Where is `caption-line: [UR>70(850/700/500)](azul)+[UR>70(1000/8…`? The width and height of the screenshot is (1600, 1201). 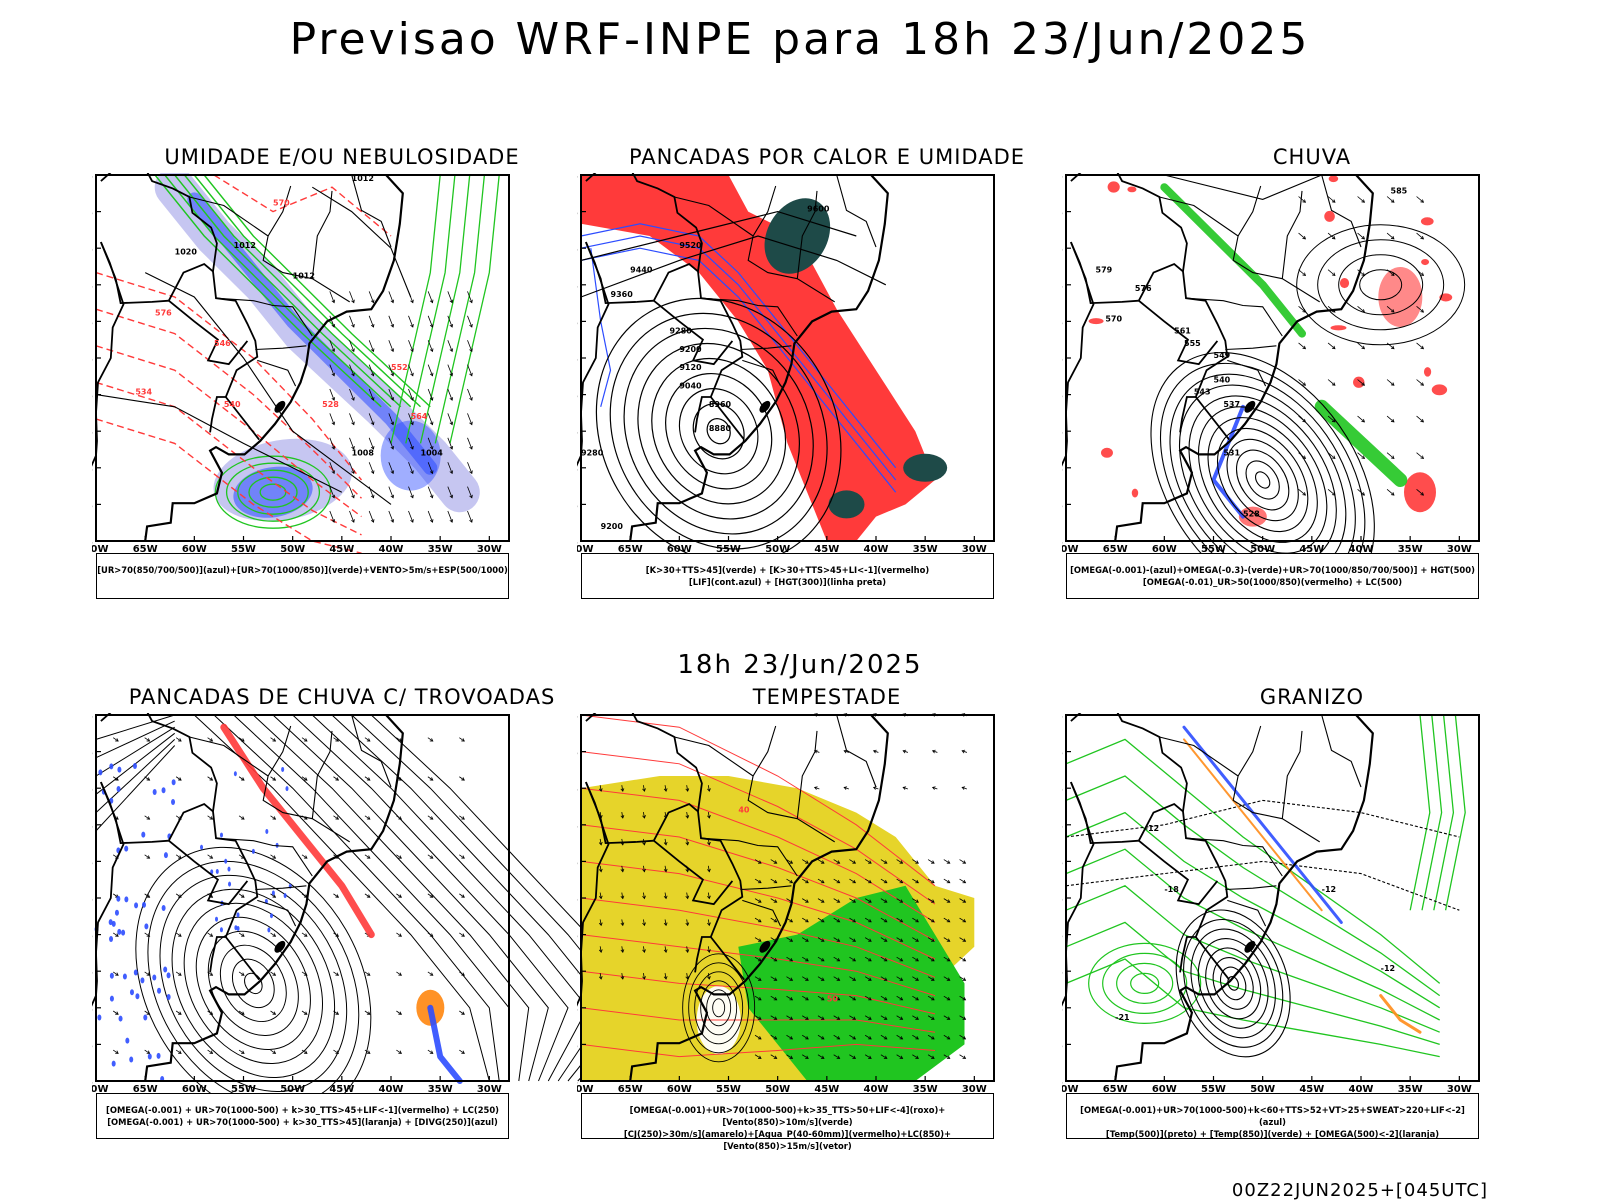
caption-line: [UR>70(850/700/500)](azul)+[UR>70(1000/8… is located at coordinates (302, 570).